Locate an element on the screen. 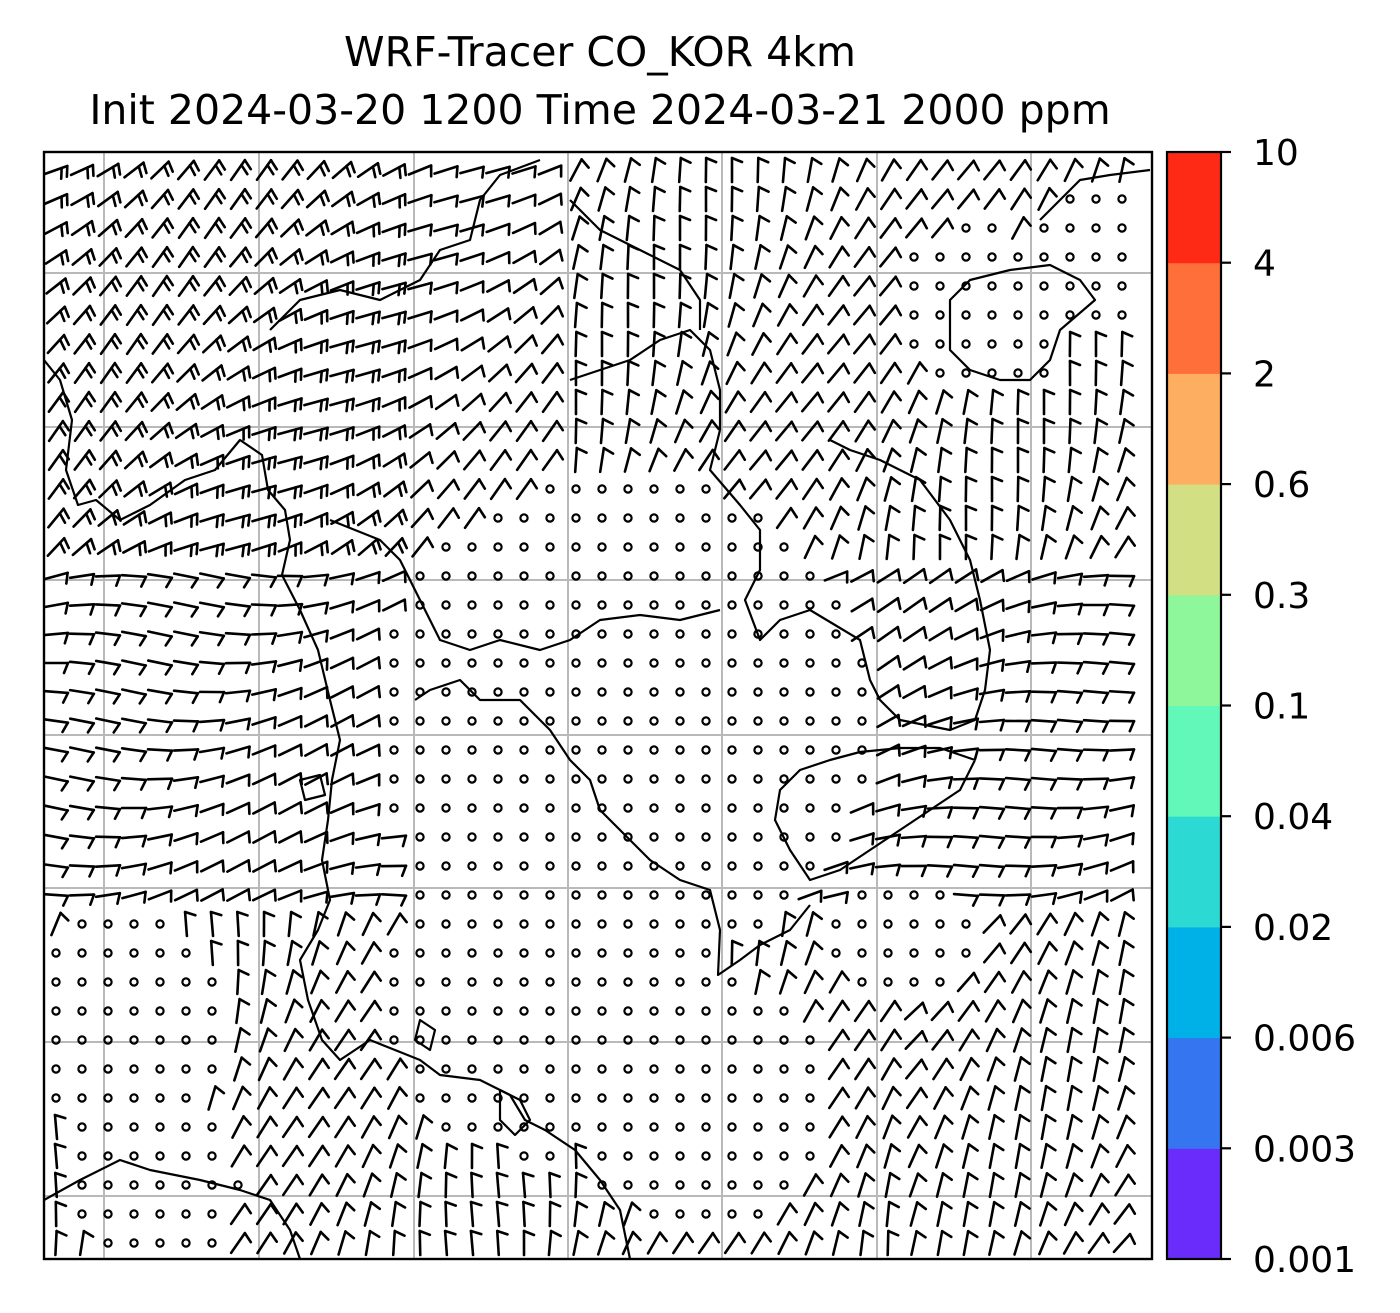  colorbar-segment is located at coordinates (1194, 540).